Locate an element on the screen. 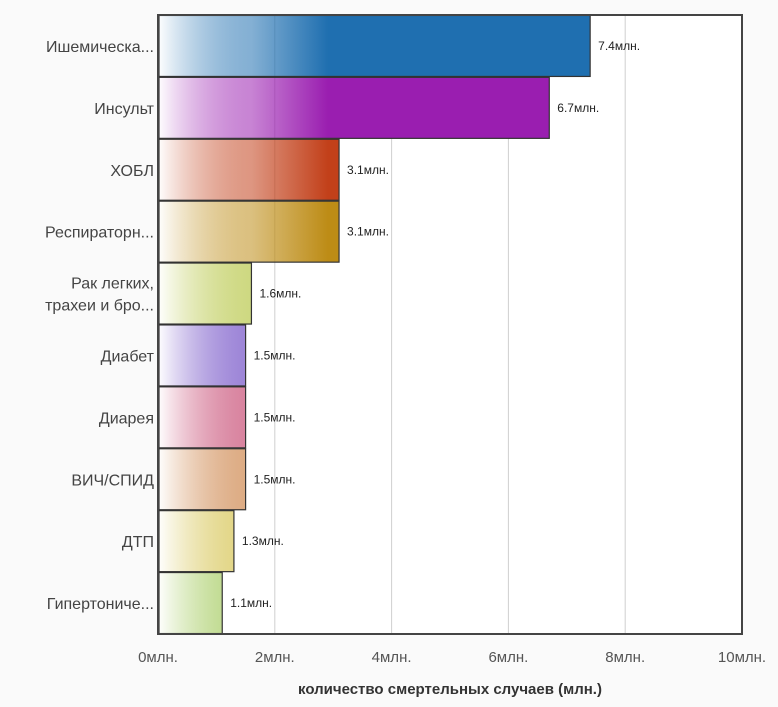  x-axis-title: количество смертельных случаев (млн.) is located at coordinates (450, 689).